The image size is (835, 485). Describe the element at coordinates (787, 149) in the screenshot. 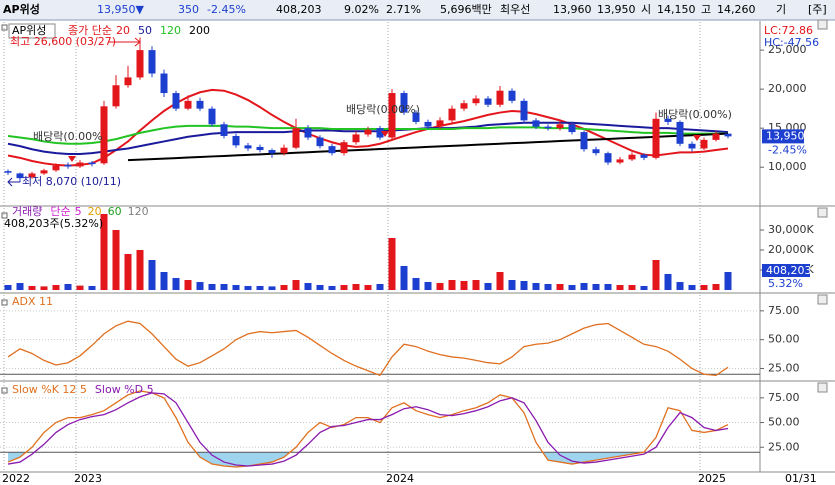

I see `change-label: -2.45%` at that location.